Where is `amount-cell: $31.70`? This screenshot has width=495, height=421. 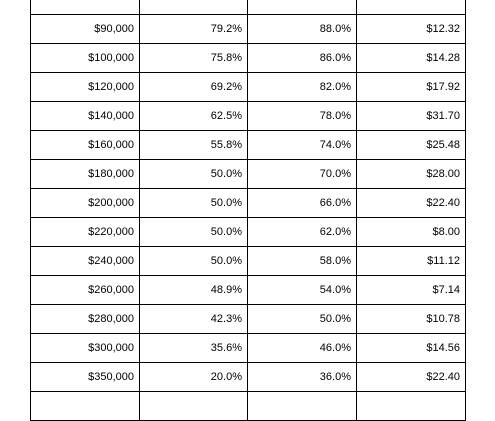 amount-cell: $31.70 is located at coordinates (411, 116).